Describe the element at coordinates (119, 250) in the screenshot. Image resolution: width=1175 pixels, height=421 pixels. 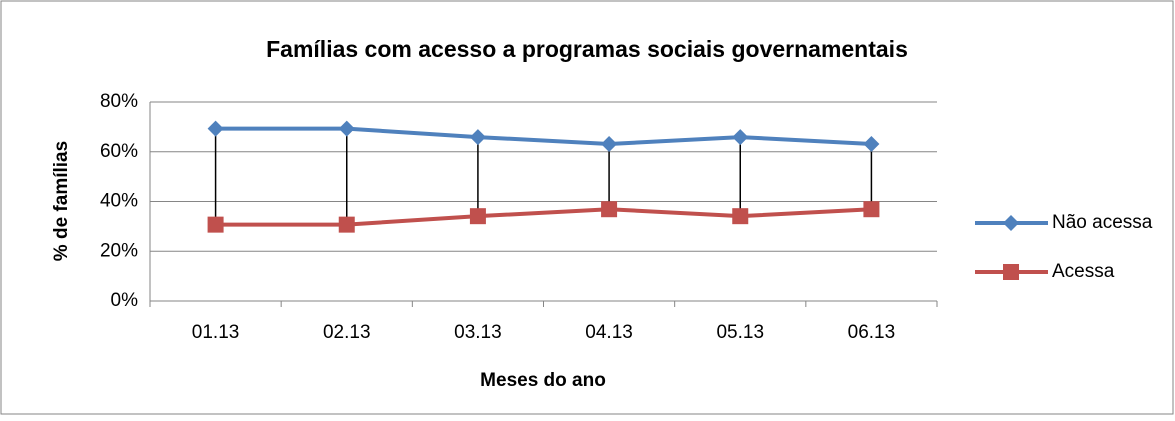
I see `y-tick-label: 20%` at that location.